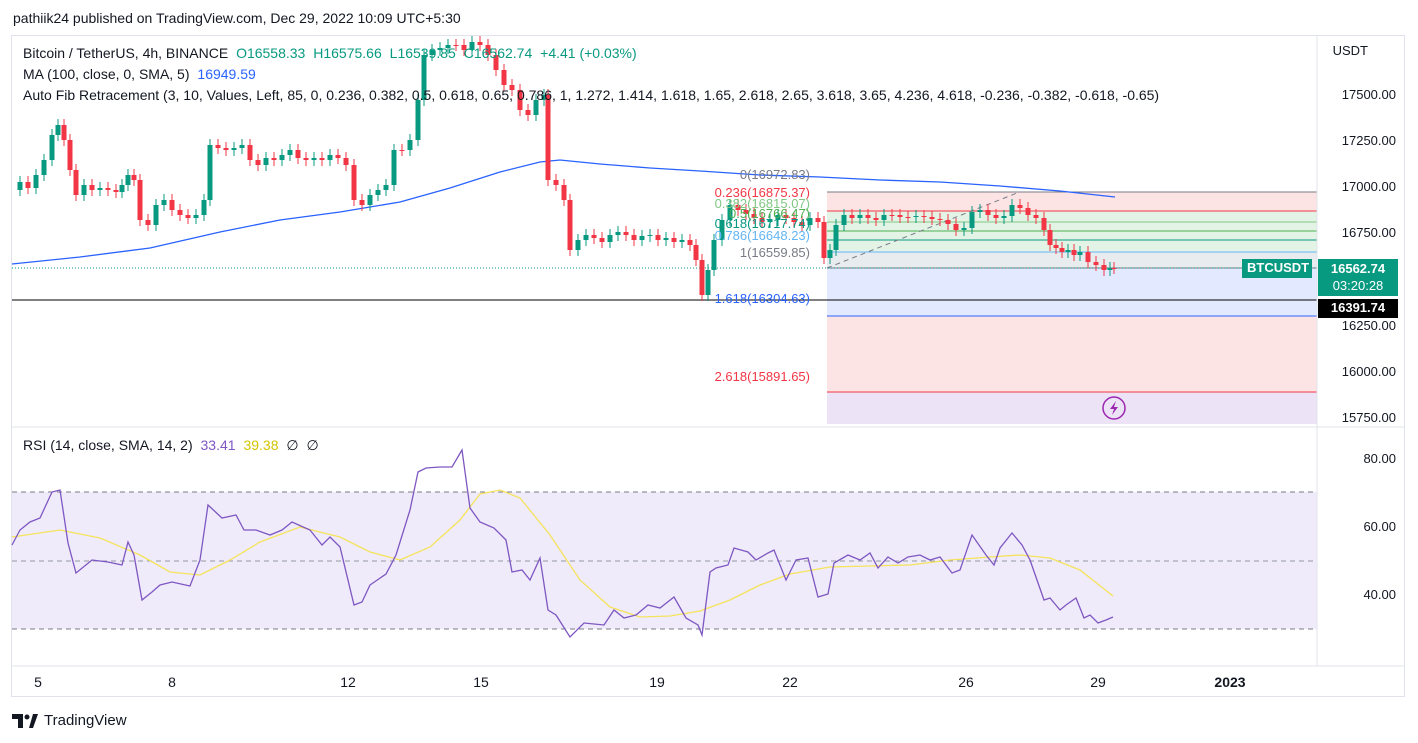  Describe the element at coordinates (347, 53) in the screenshot. I see `ohlc-high: H16575.66` at that location.